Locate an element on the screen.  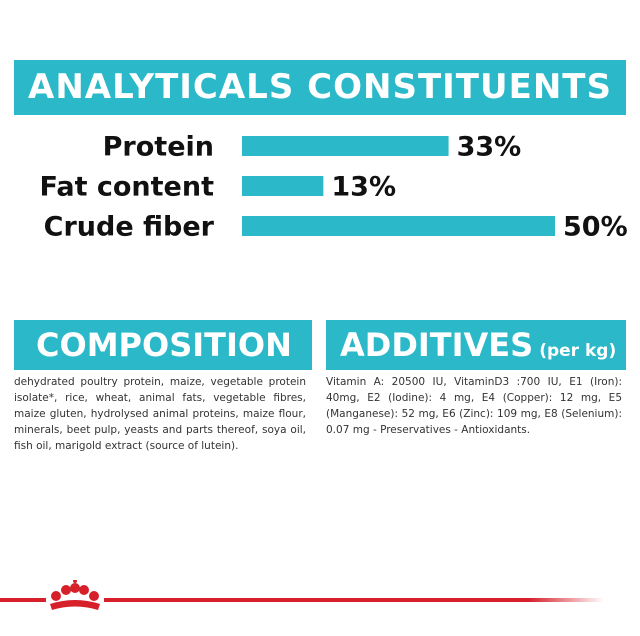
category-label: Crude fiber is located at coordinates (129, 227).